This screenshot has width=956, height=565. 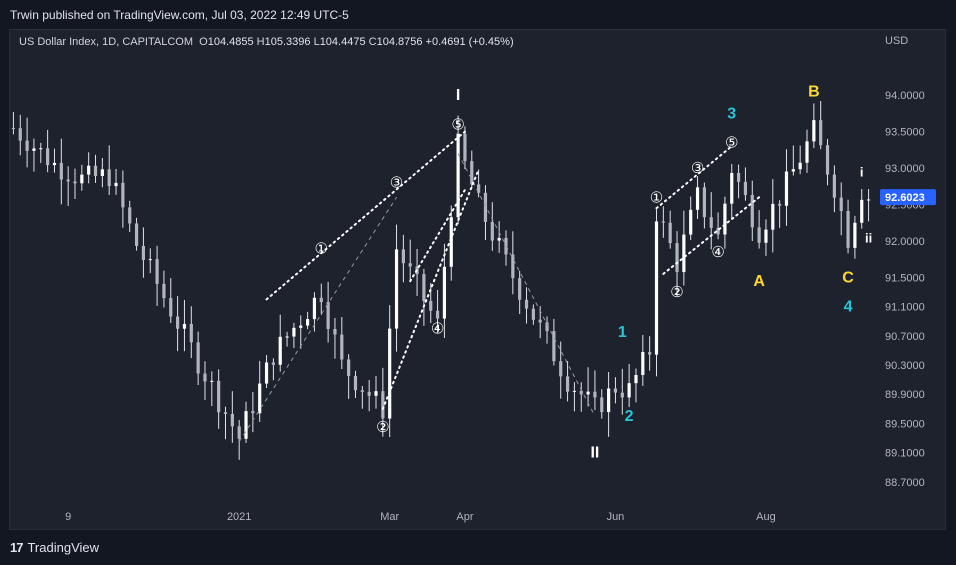 I want to click on change-value: +0.4691 (+0.45%), so click(x=469, y=42).